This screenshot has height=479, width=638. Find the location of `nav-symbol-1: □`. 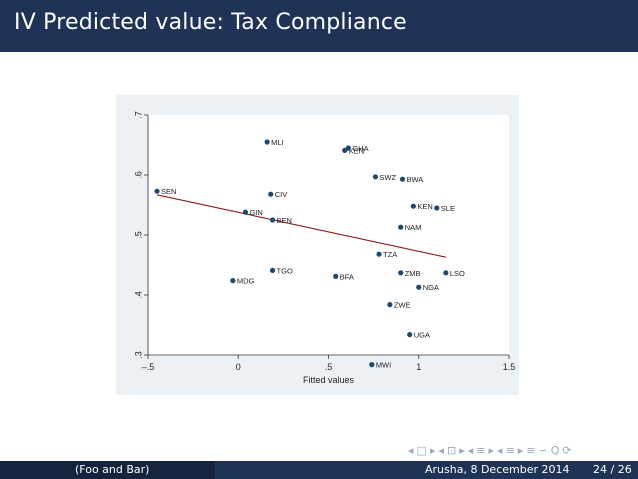

nav-symbol-1: □ is located at coordinates (421, 450).